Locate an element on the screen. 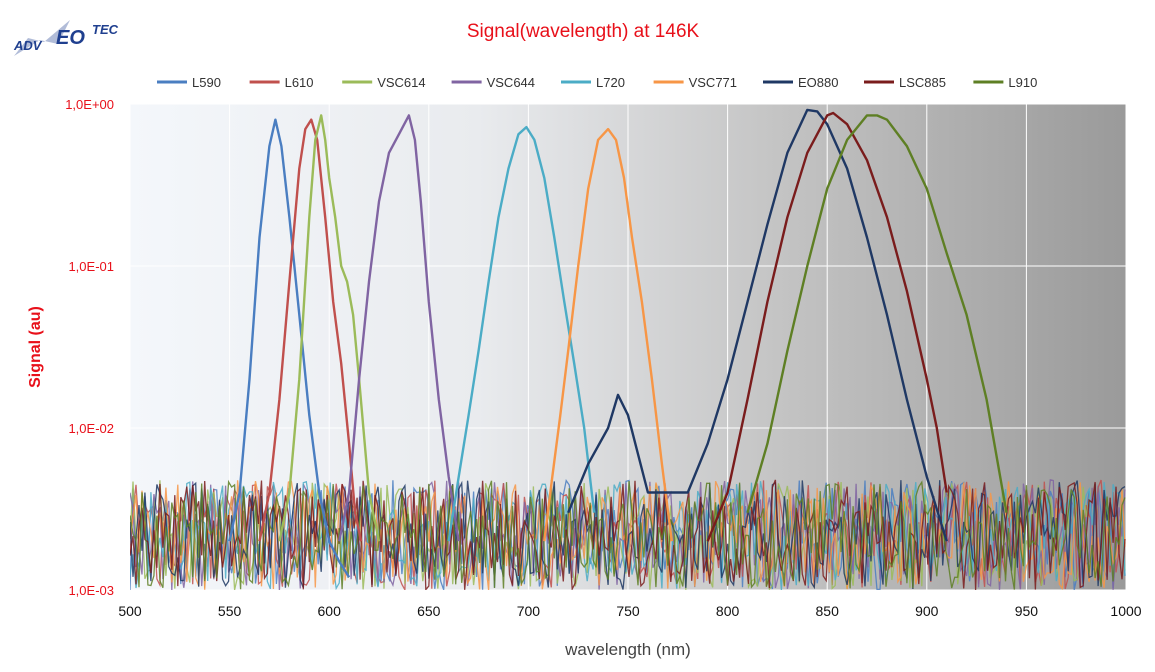 This screenshot has height=672, width=1155. x-axis-ticks: 500 550 600 650 700 750 800 850 900 950 1000 is located at coordinates (629, 611).